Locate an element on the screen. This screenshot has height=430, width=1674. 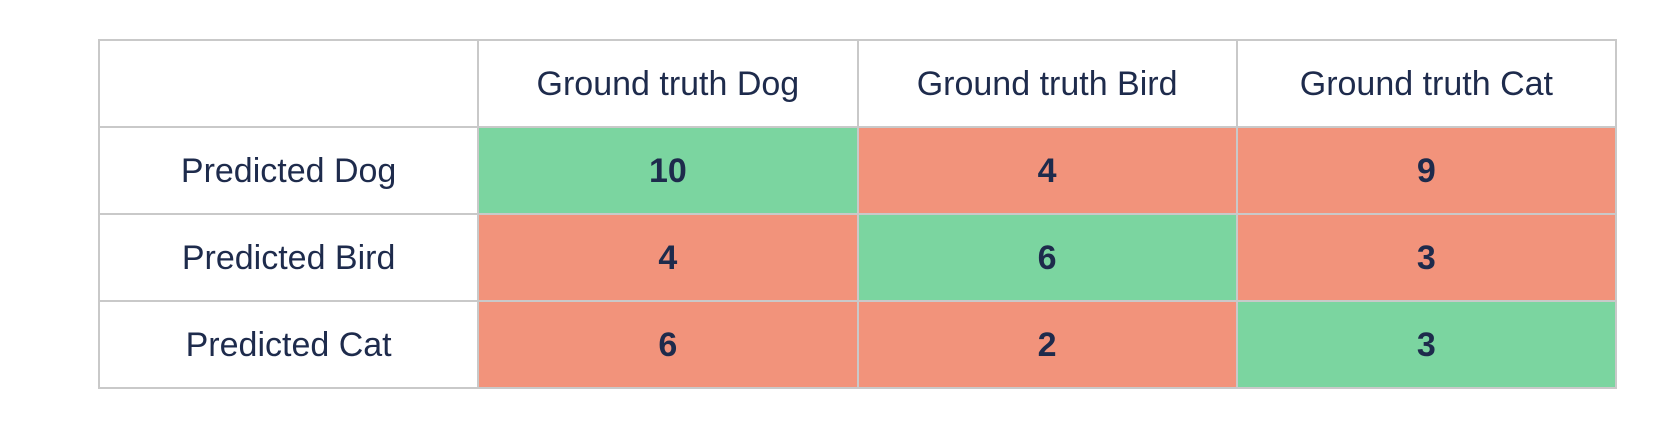
matrix-cell: 10 is located at coordinates (668, 170).